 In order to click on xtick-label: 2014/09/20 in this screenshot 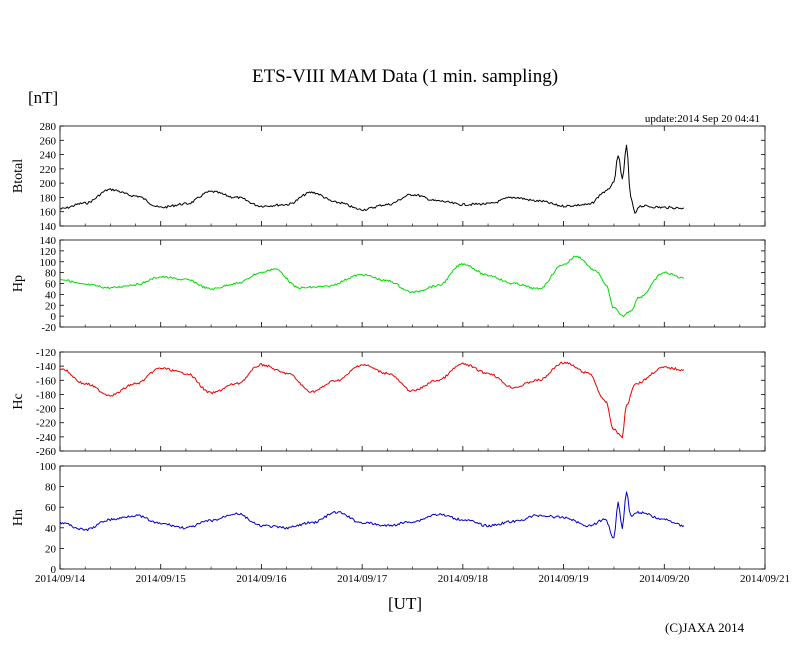, I will do `click(664, 579)`.